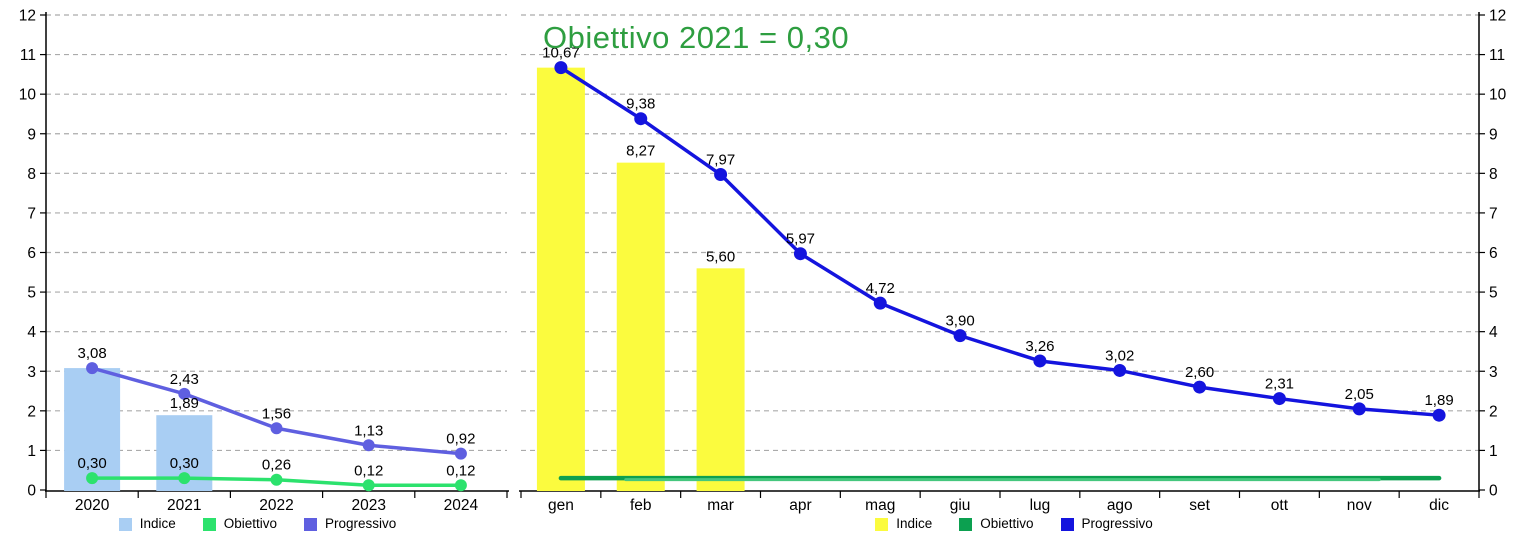 This screenshot has width=1513, height=537. Describe the element at coordinates (720, 256) in the screenshot. I see `svg-text: 5,60` at that location.